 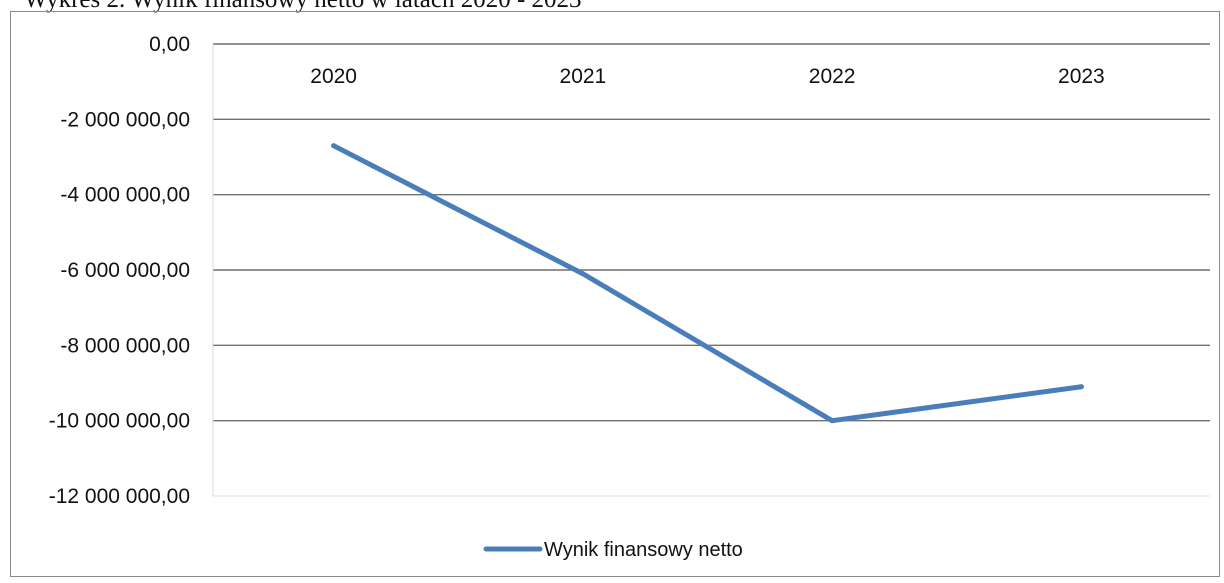 I want to click on legend: Wynik finansowy netto, so click(x=613, y=550).